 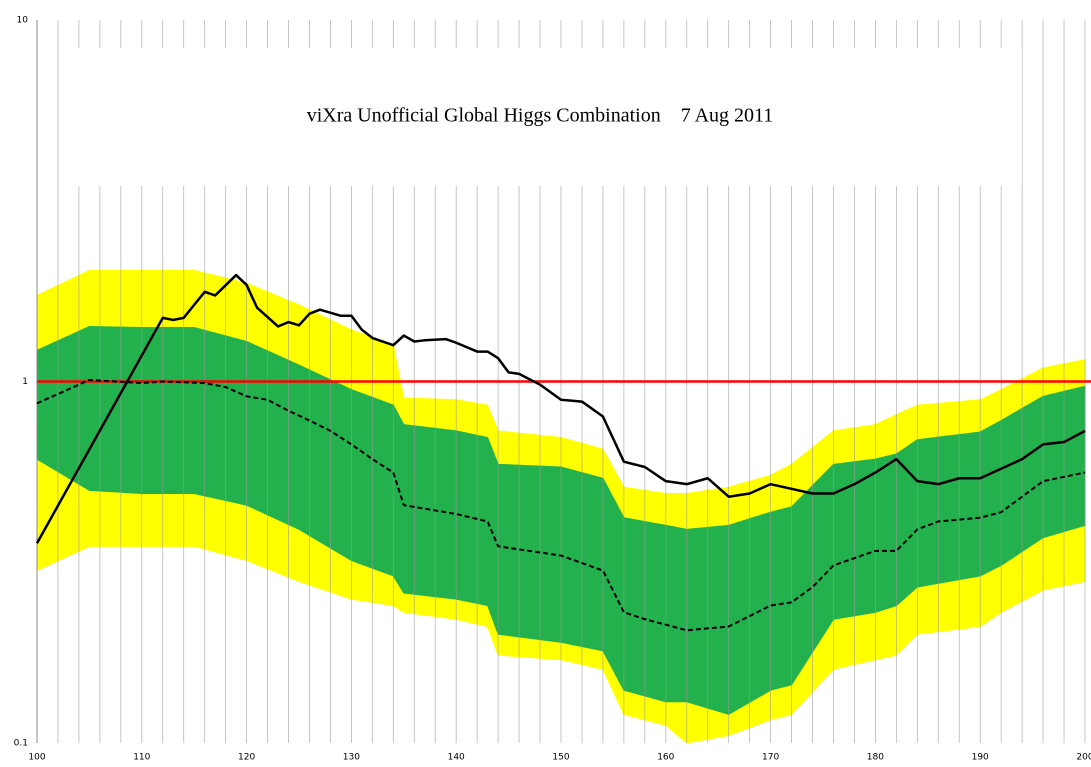 I want to click on x-tick-label: 180, so click(x=875, y=758).